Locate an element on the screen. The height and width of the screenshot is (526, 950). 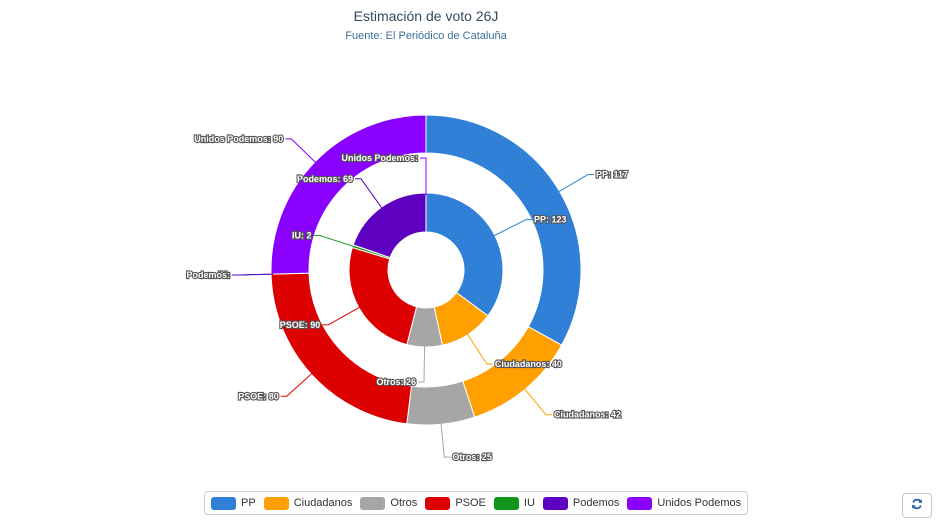
outer-slice-otros-label: Otros: 25 is located at coordinates (472, 457).